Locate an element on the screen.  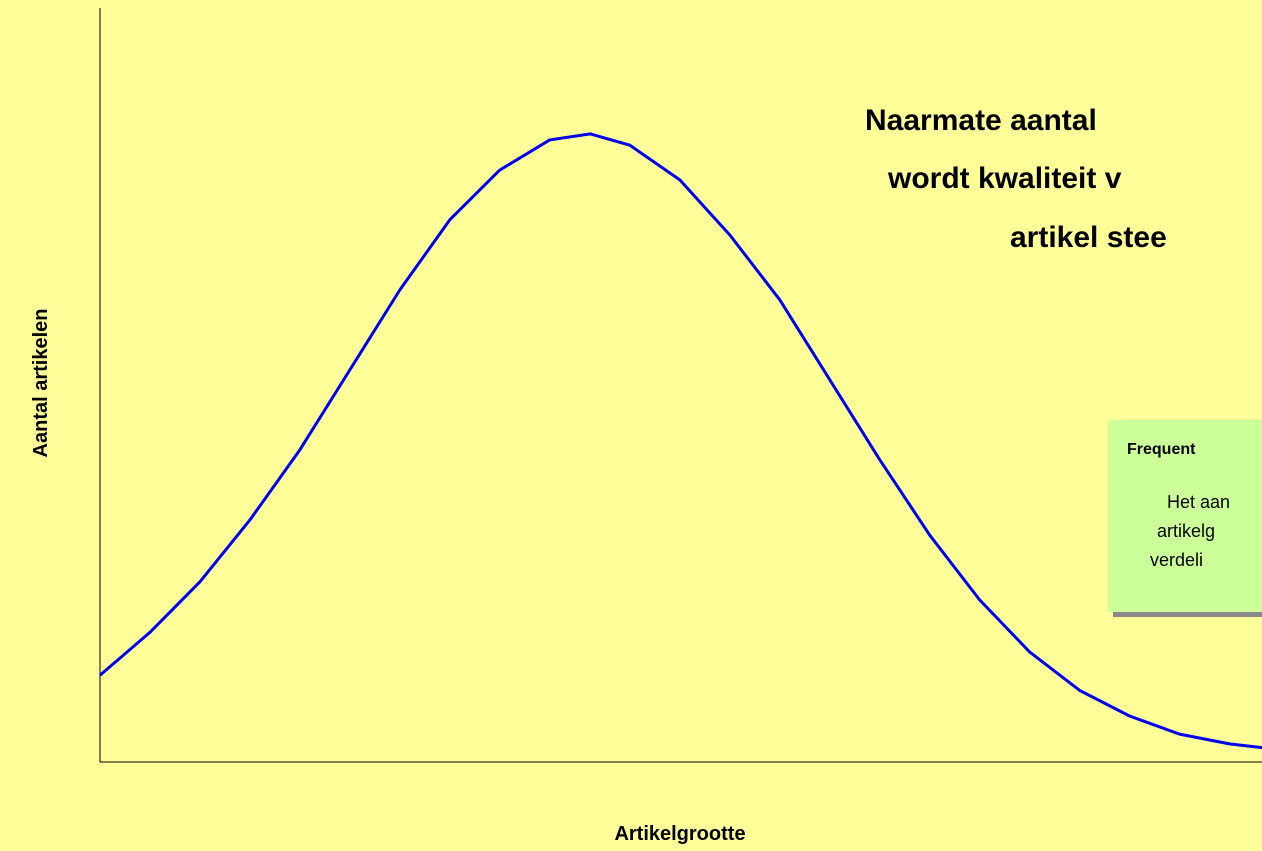
note-title: Frequent is located at coordinates (1161, 449).